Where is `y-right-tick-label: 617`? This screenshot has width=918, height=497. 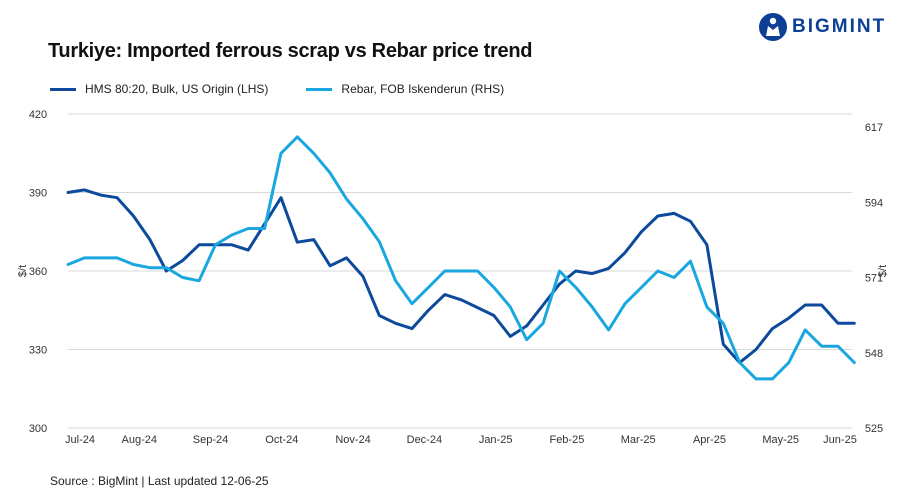 y-right-tick-label: 617 is located at coordinates (874, 128).